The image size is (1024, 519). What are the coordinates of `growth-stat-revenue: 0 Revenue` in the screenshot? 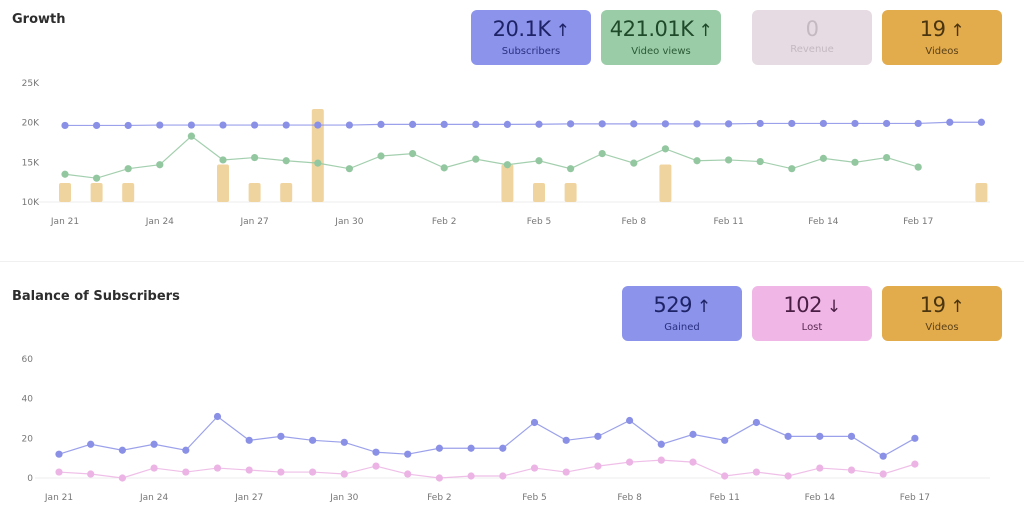 It's located at (812, 37).